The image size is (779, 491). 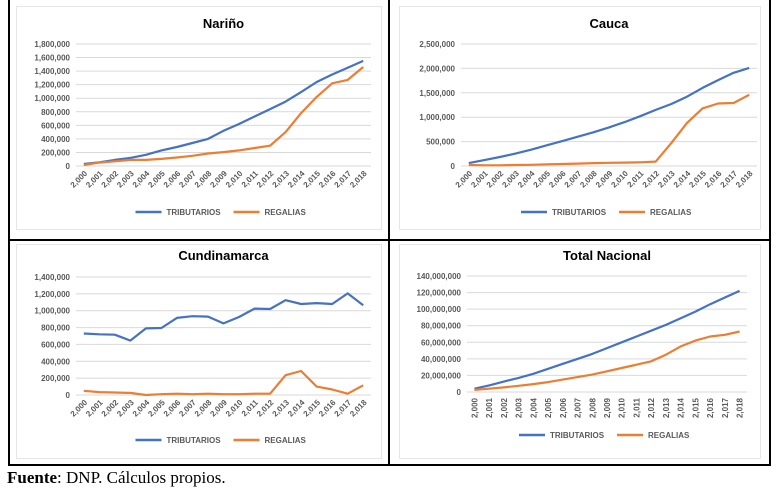 I want to click on y-tick-label: 80,000,000, so click(x=441, y=326).